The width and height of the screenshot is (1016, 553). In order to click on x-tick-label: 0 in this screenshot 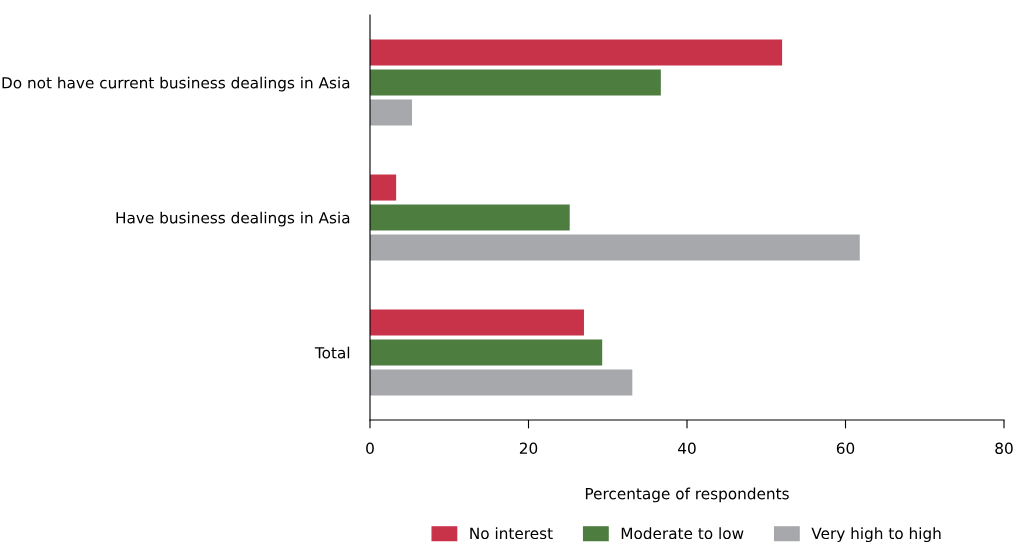, I will do `click(370, 448)`.